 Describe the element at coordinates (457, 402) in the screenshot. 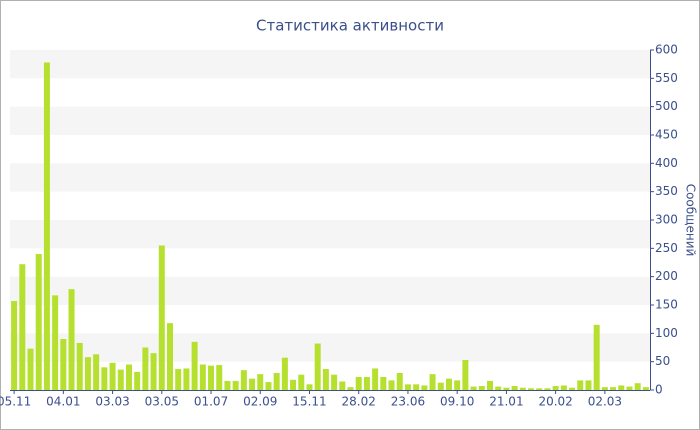

I see `x-tick-label: 09.10` at that location.